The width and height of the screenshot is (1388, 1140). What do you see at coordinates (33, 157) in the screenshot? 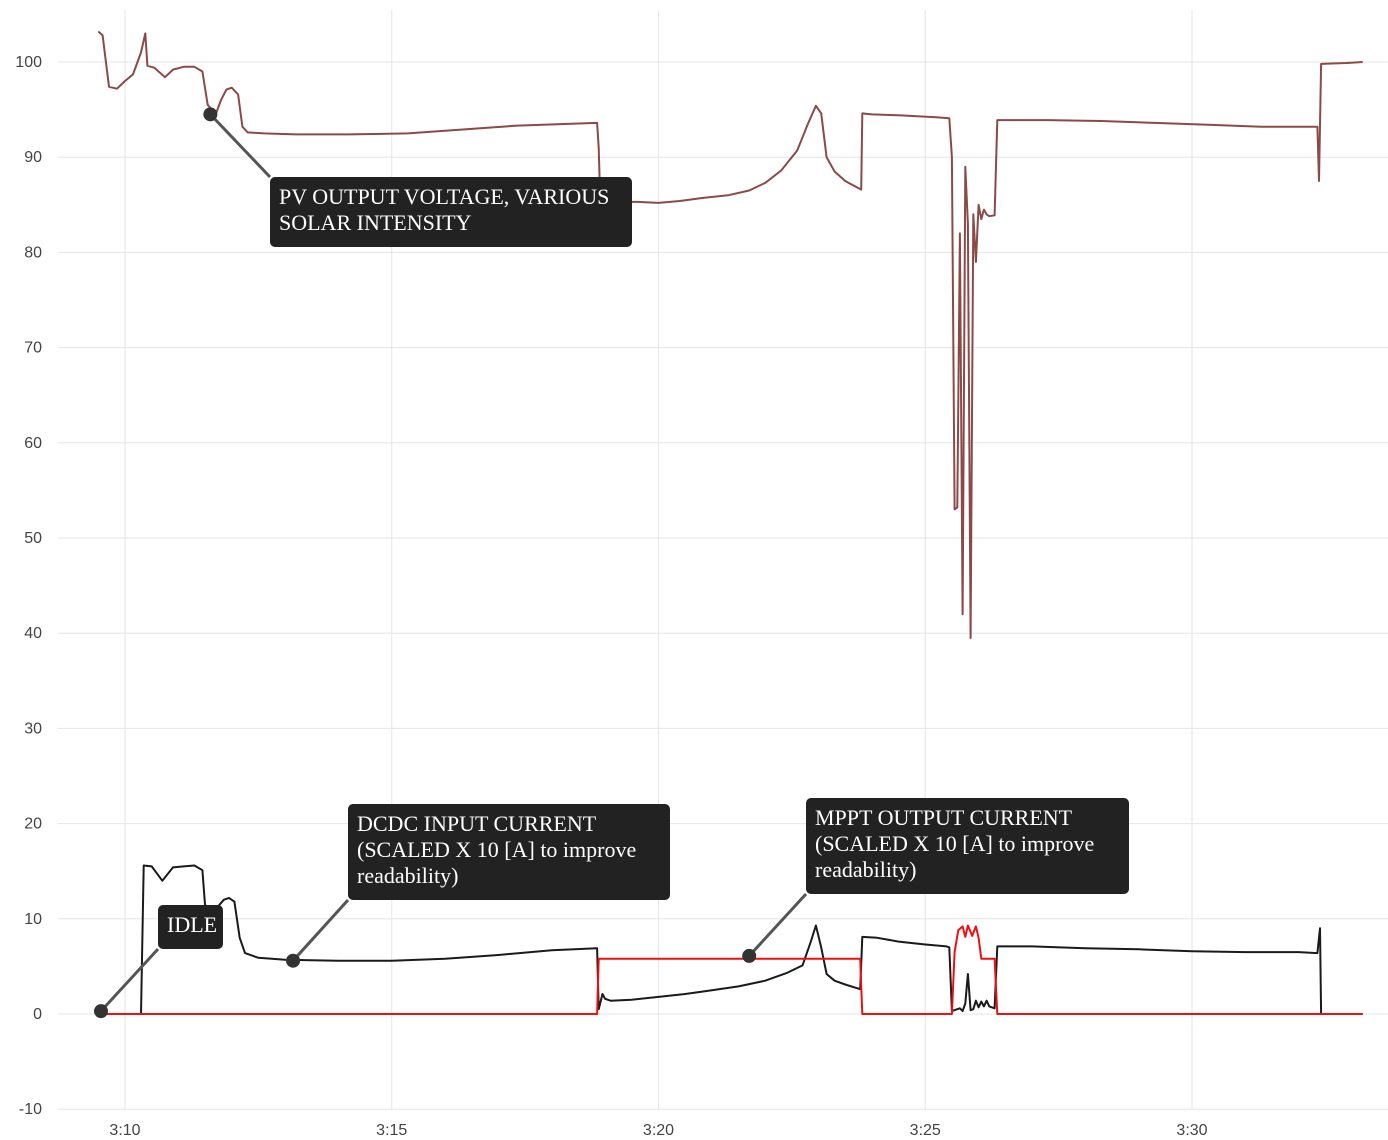
I see `y-tick-label: 90` at bounding box center [33, 157].